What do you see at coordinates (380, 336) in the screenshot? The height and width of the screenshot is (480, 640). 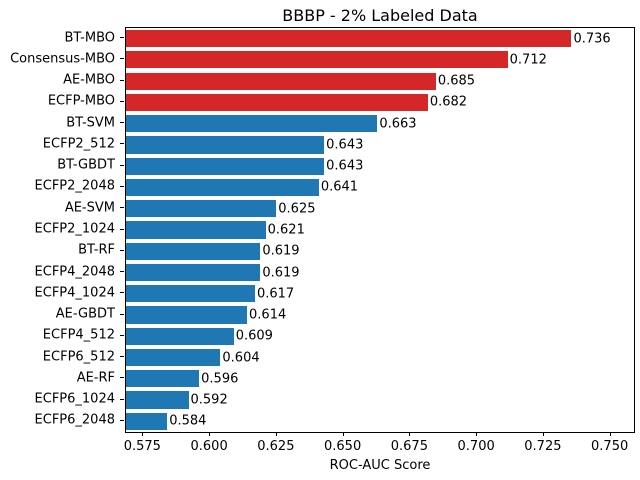 I see `bar-row: 0.609` at bounding box center [380, 336].